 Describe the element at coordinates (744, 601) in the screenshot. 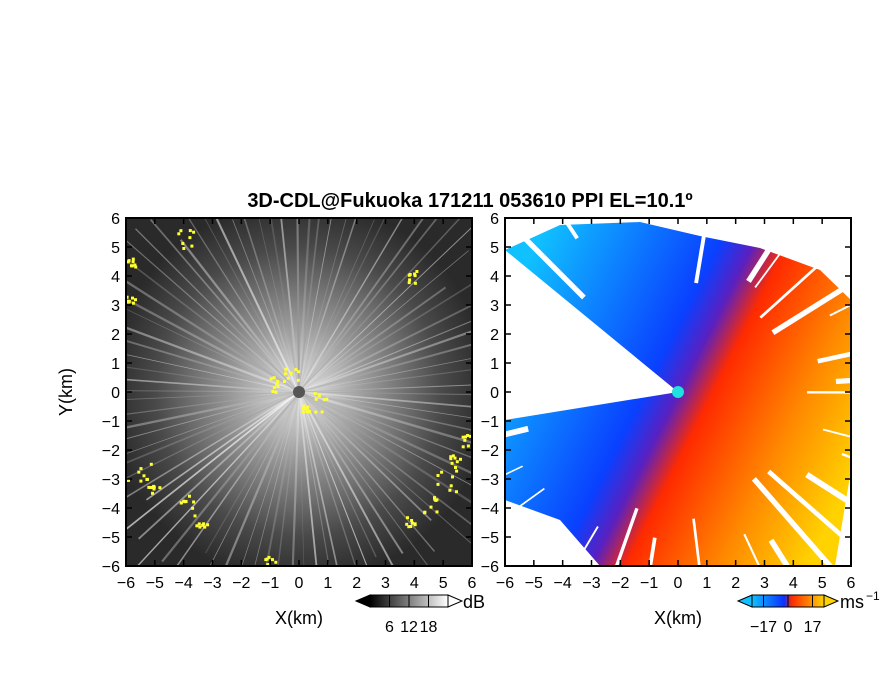

I see `velocity-colorbar-low-arrow` at that location.